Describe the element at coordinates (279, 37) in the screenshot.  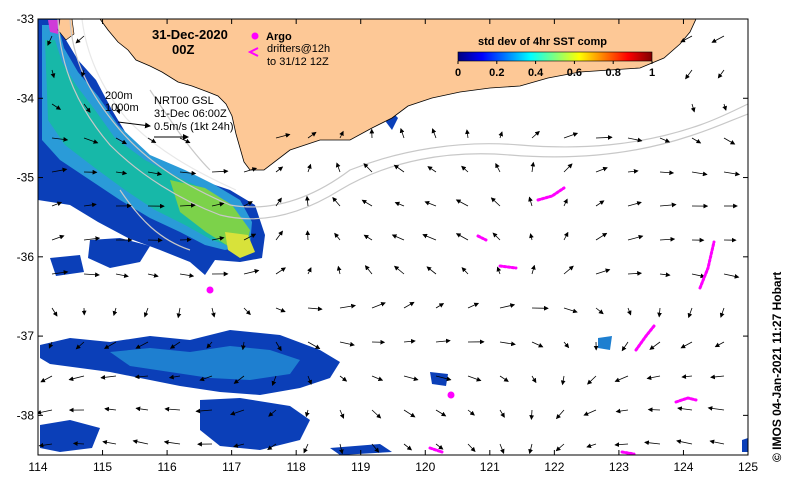
I see `argo-label: Argo` at that location.